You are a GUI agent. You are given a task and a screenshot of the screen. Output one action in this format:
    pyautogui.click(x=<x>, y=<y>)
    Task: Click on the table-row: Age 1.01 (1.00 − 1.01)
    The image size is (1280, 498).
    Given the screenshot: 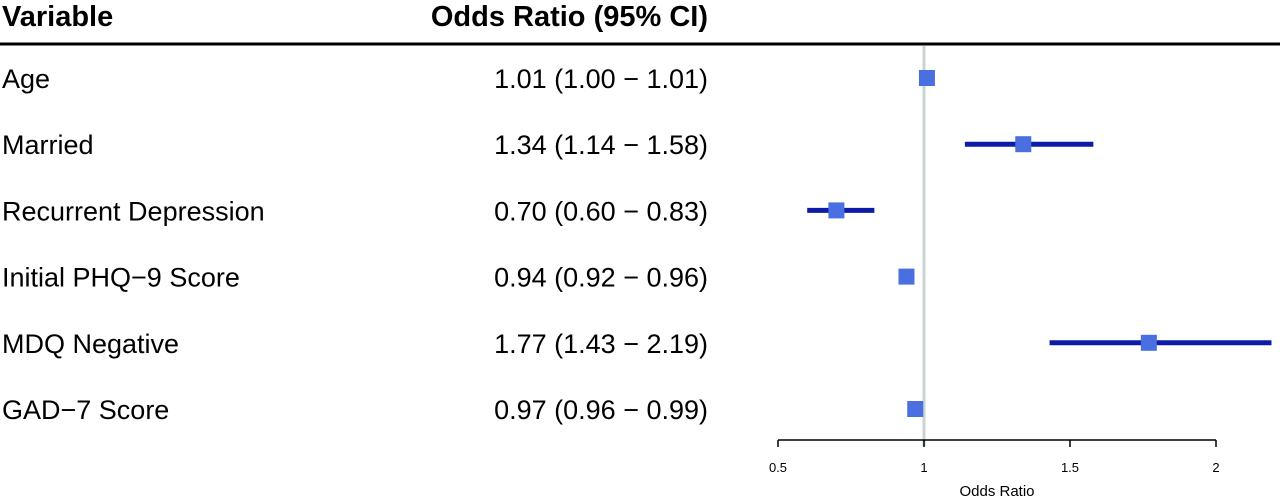 What is the action you would take?
    pyautogui.click(x=468, y=79)
    